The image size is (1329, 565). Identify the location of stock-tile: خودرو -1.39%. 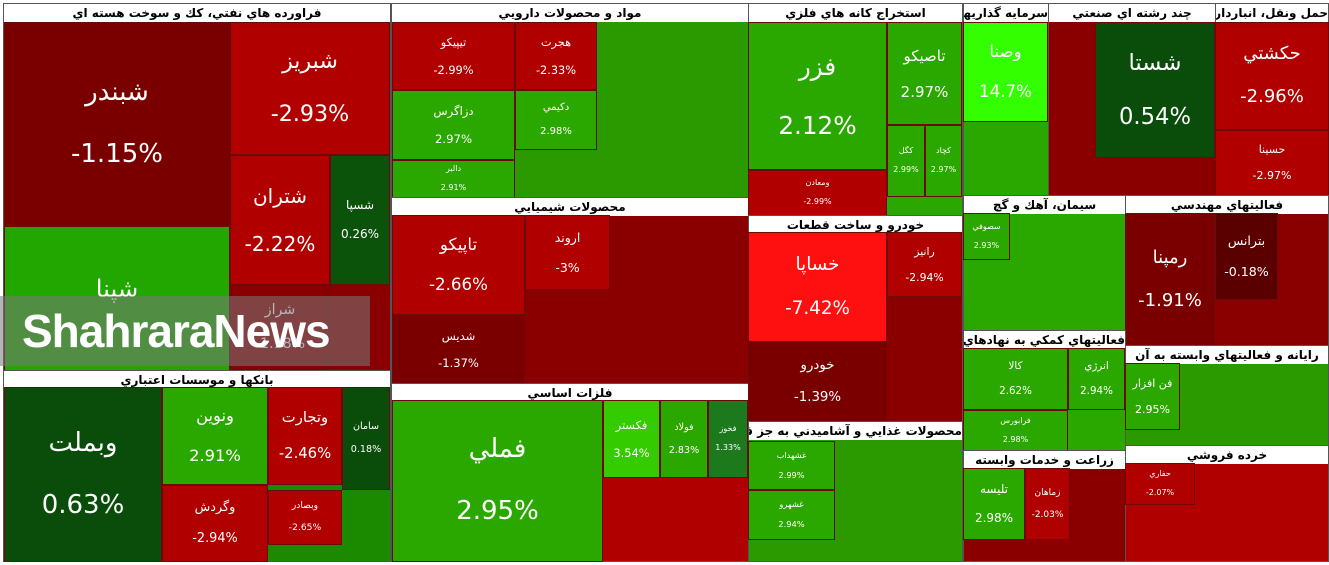
(817, 382).